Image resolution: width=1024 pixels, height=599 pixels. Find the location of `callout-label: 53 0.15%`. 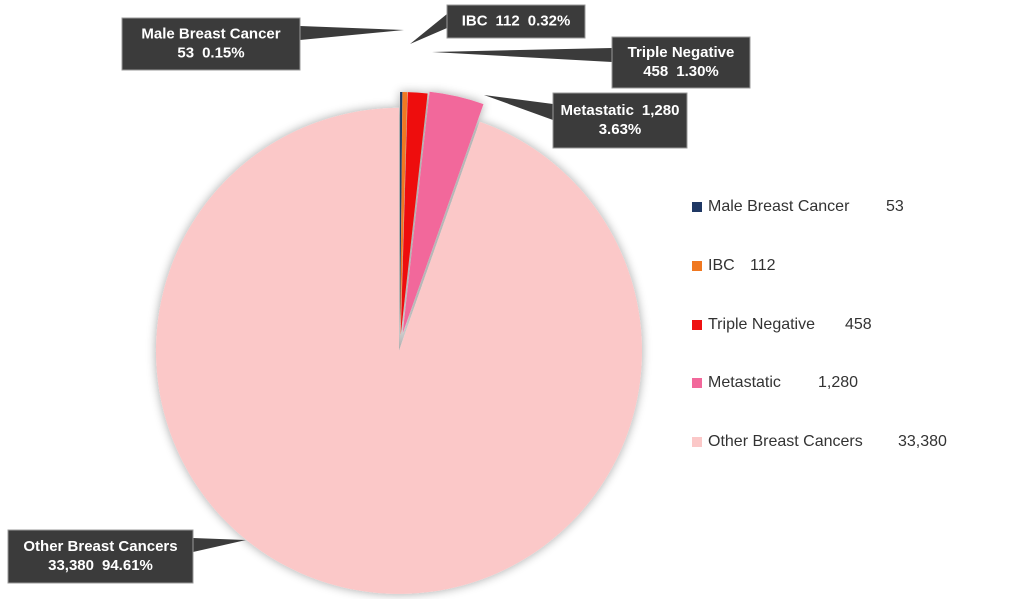

callout-label: 53 0.15% is located at coordinates (210, 52).